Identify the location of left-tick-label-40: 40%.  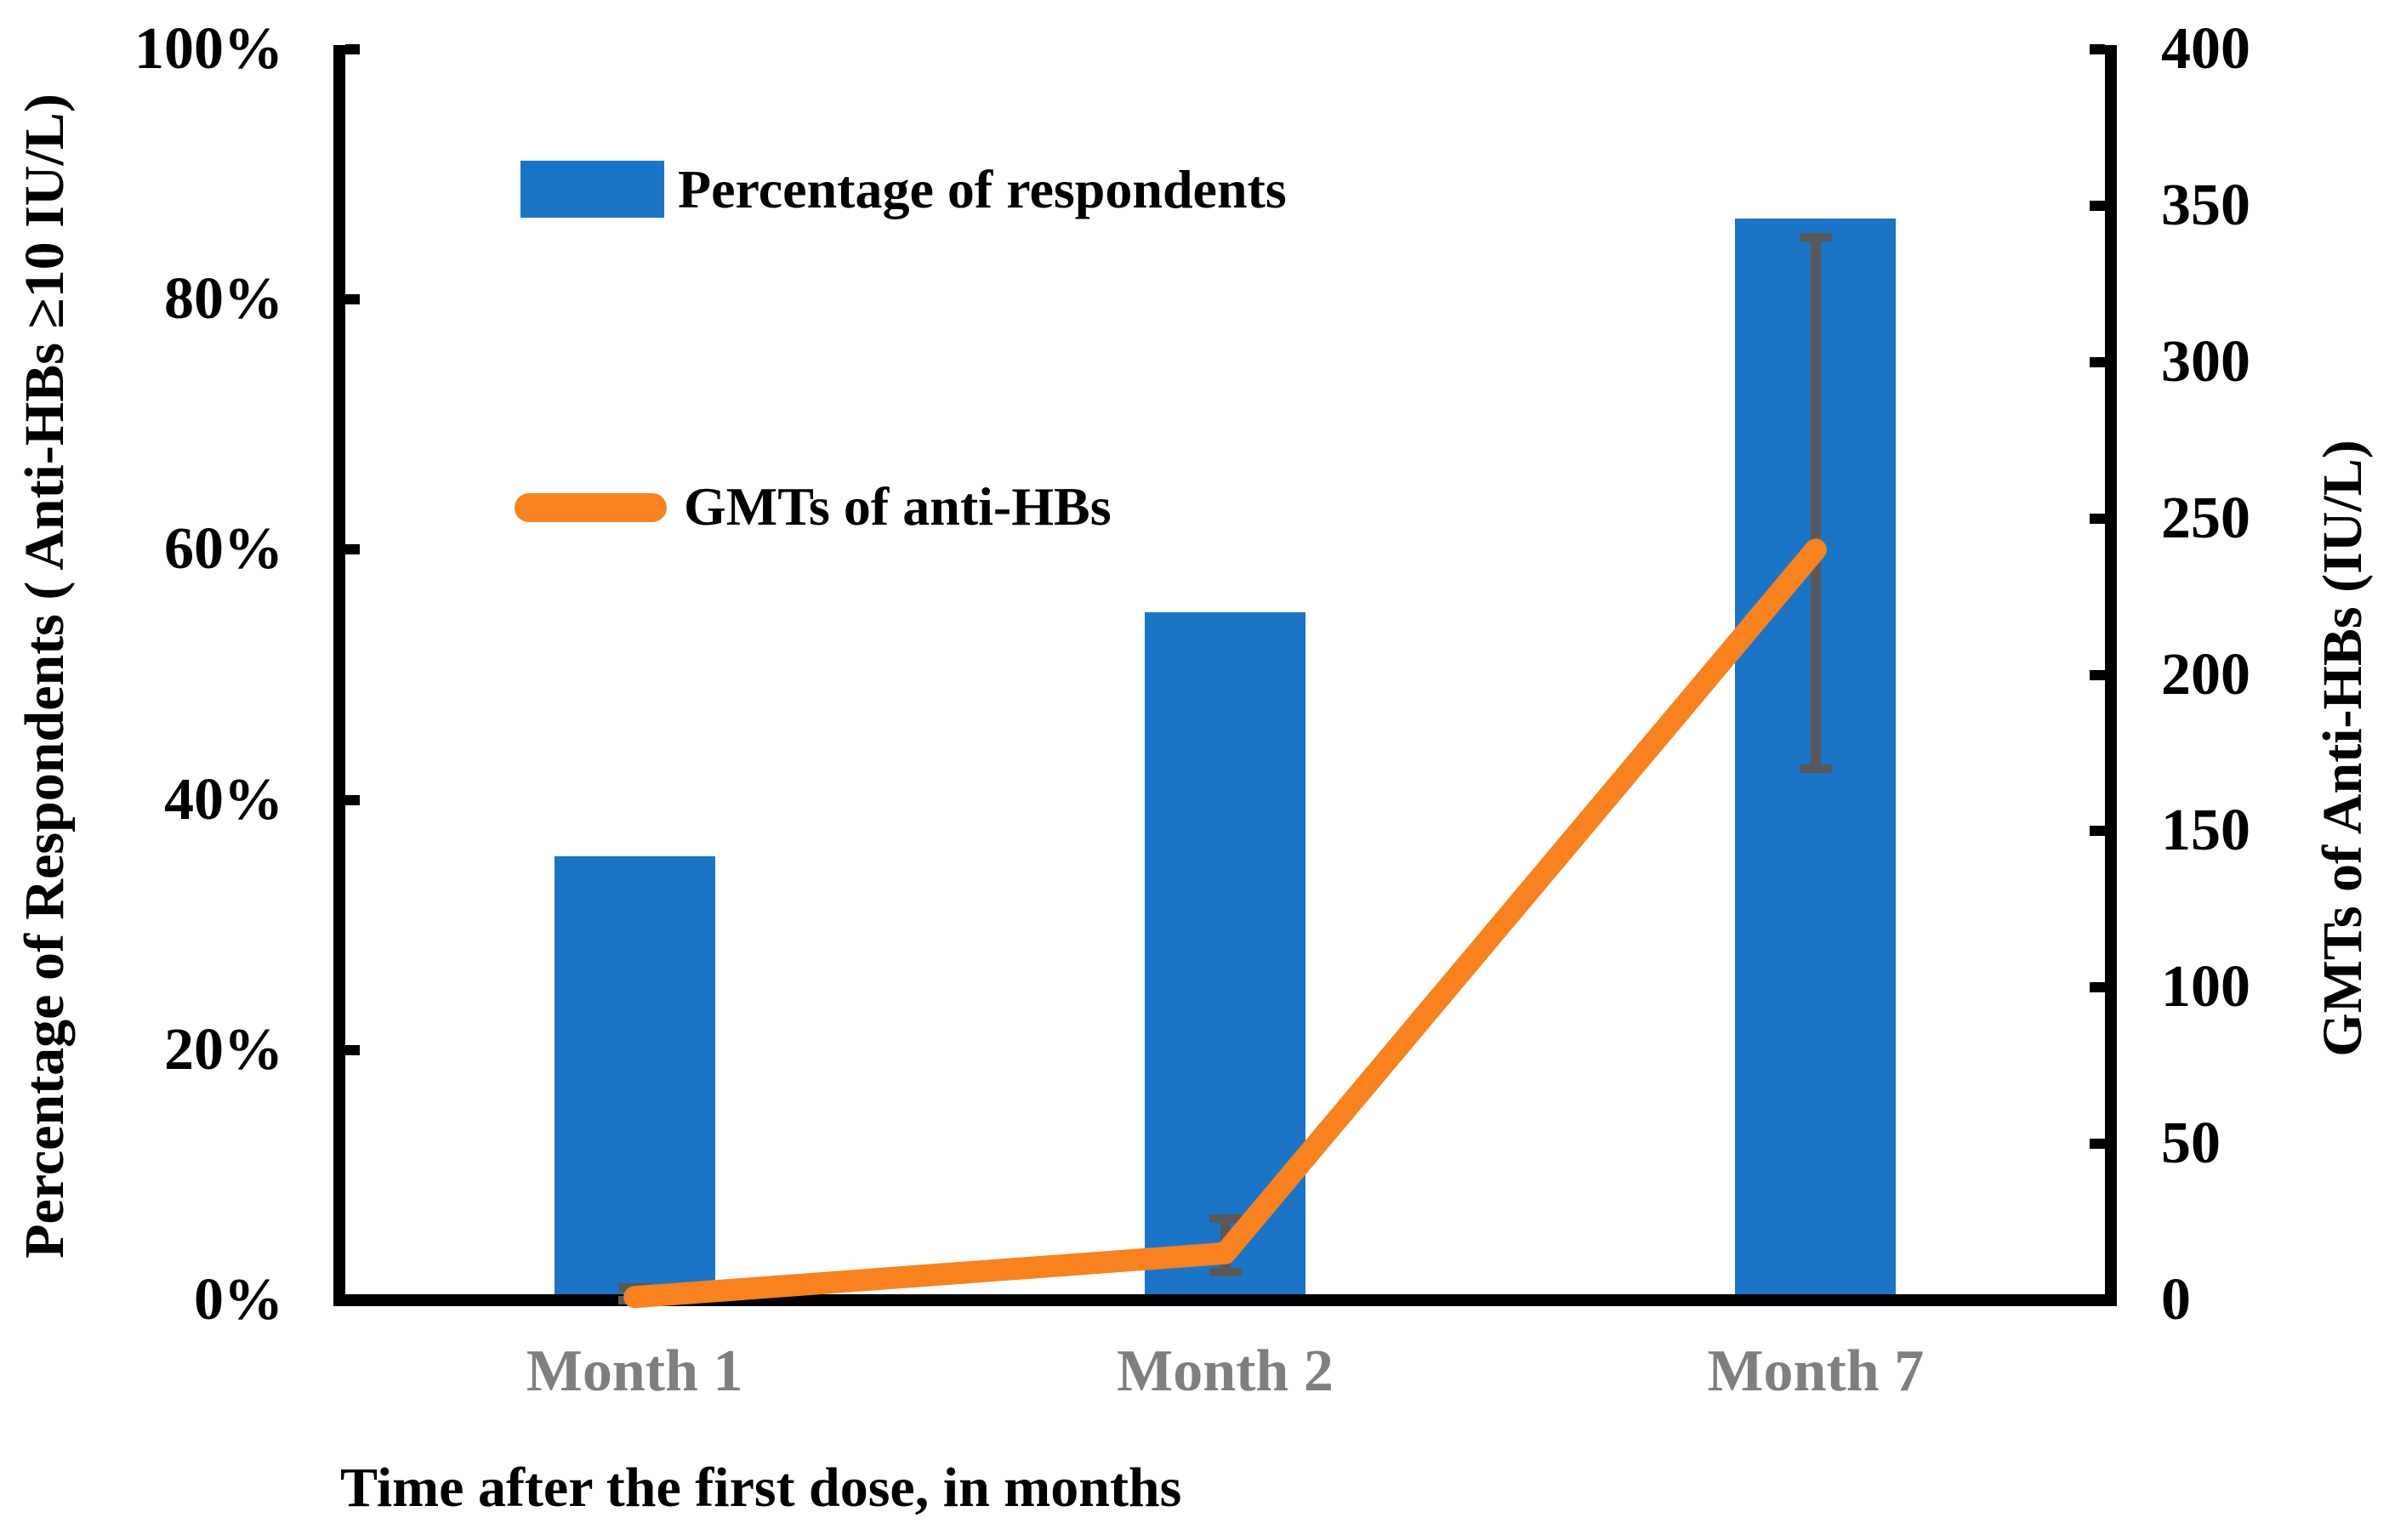
(223, 799).